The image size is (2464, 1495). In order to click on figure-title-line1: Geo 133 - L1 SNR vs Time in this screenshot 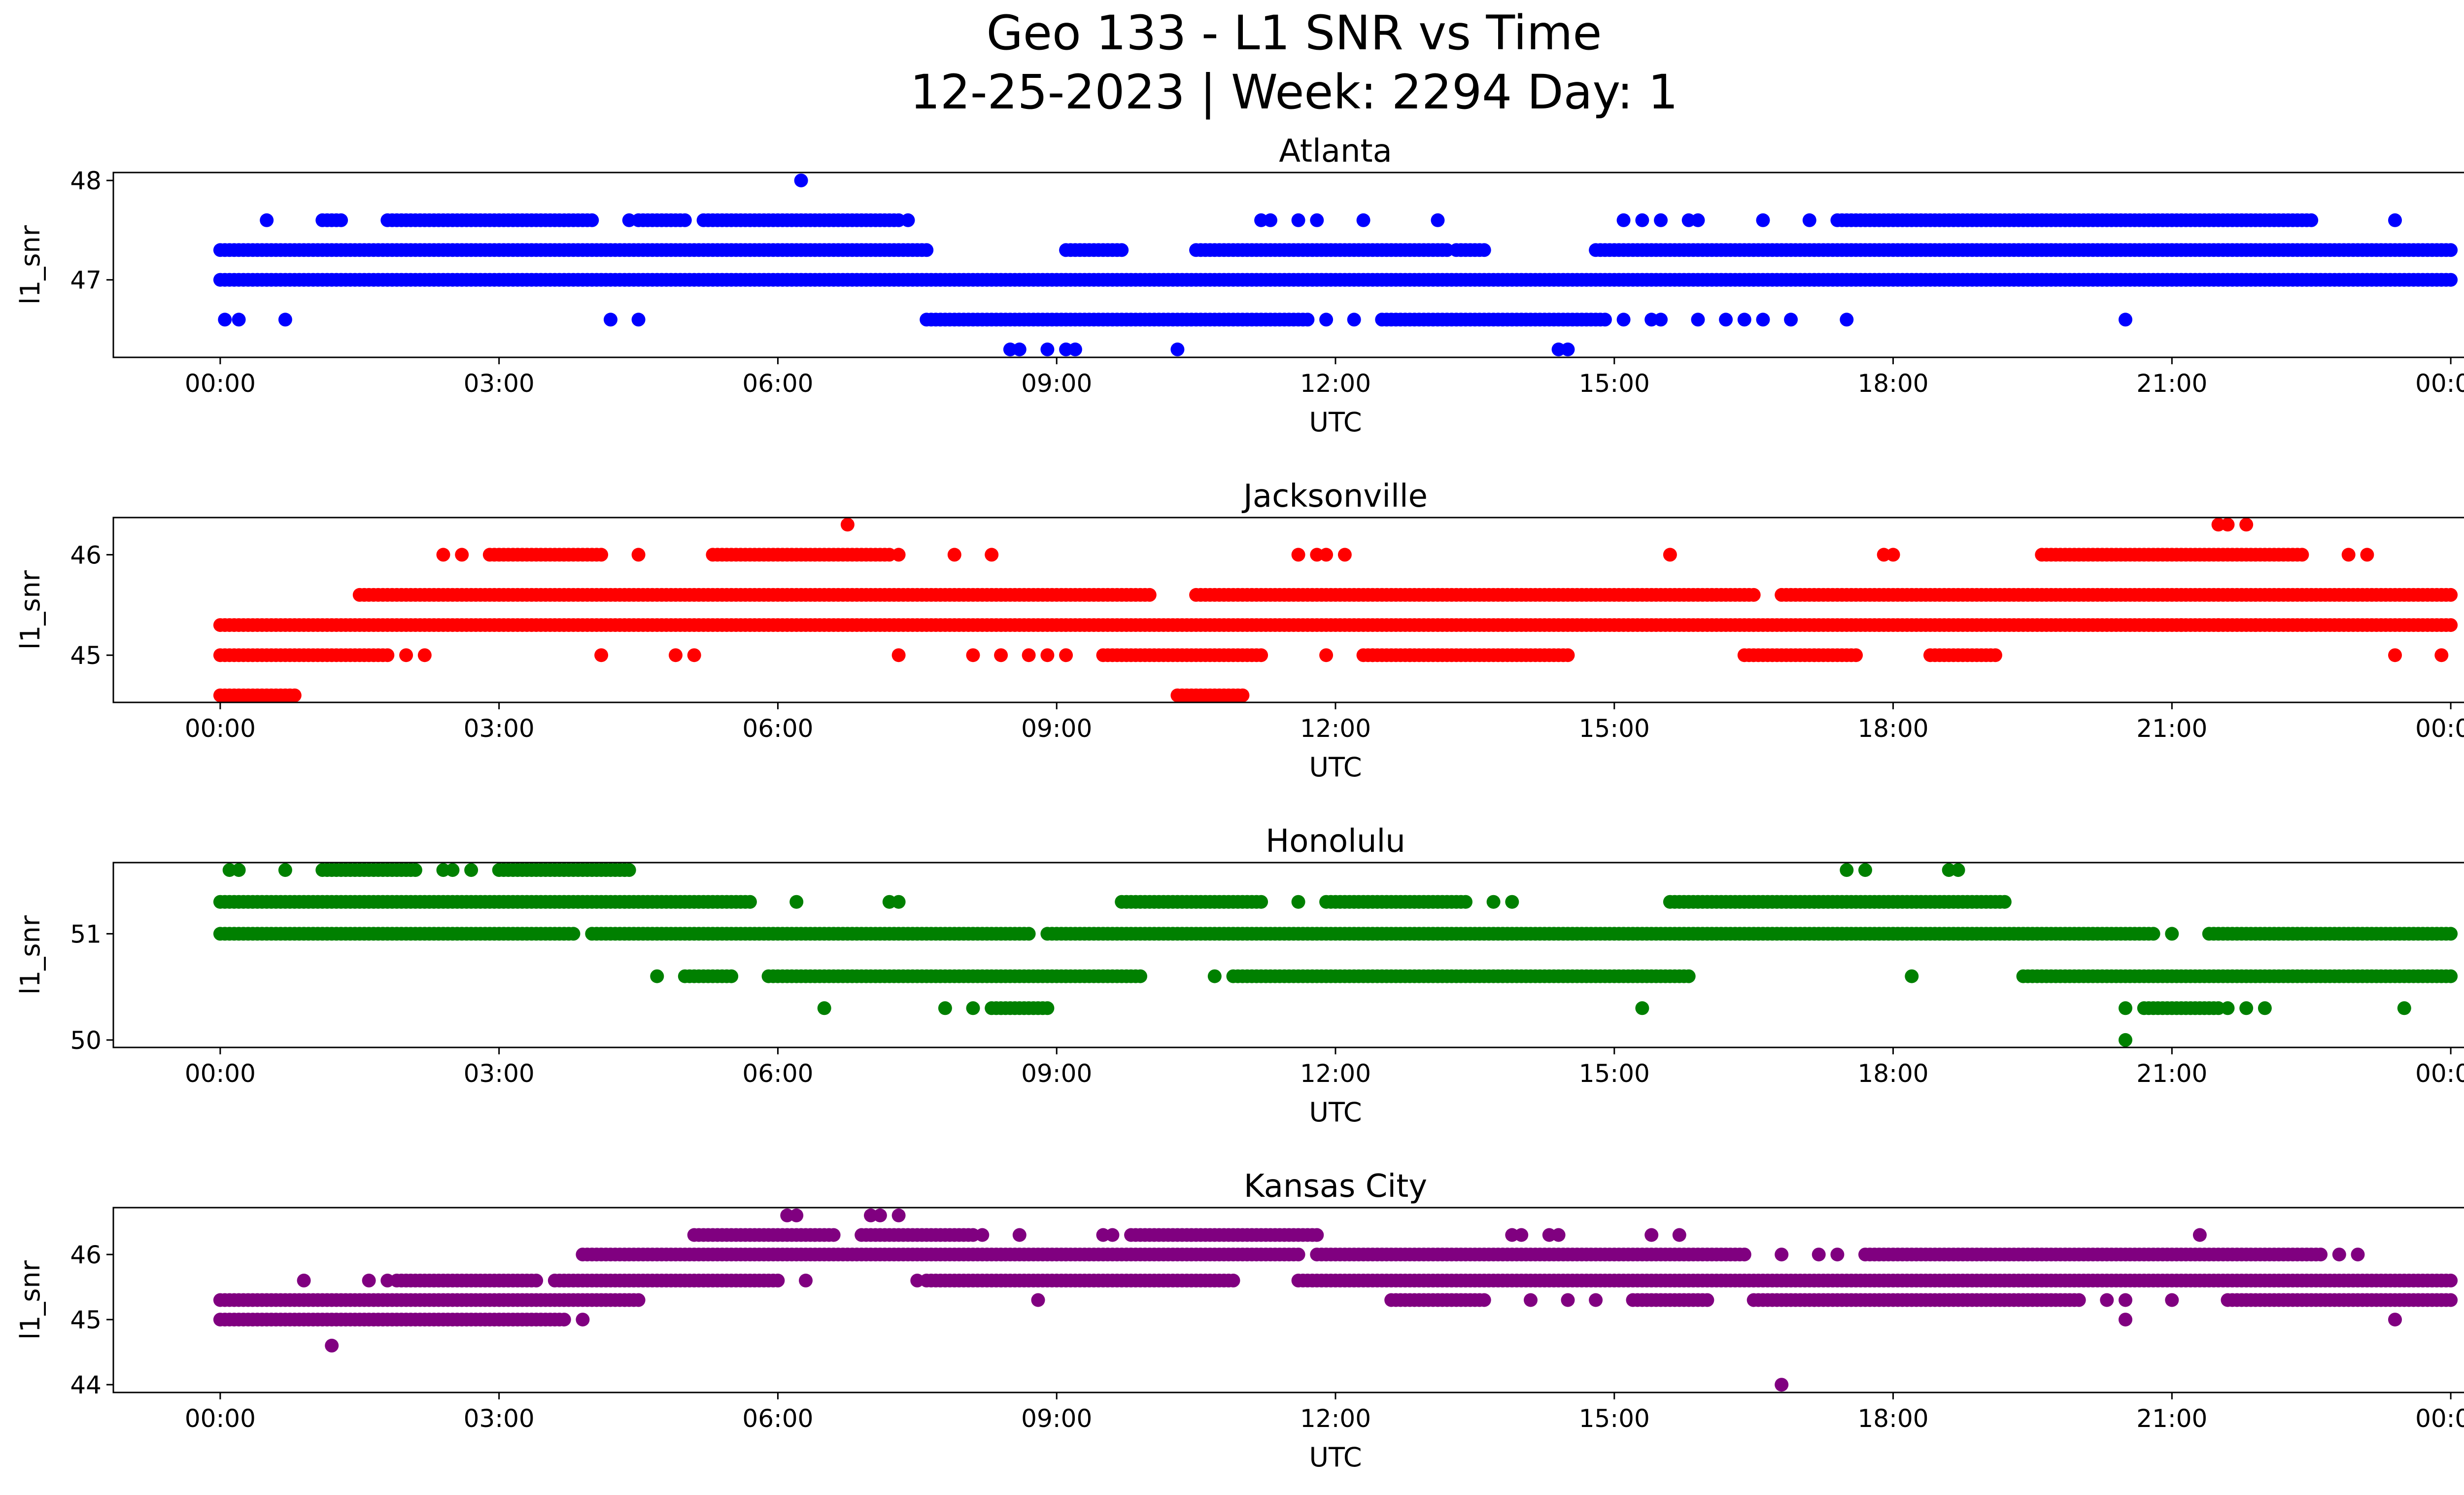, I will do `click(1294, 33)`.